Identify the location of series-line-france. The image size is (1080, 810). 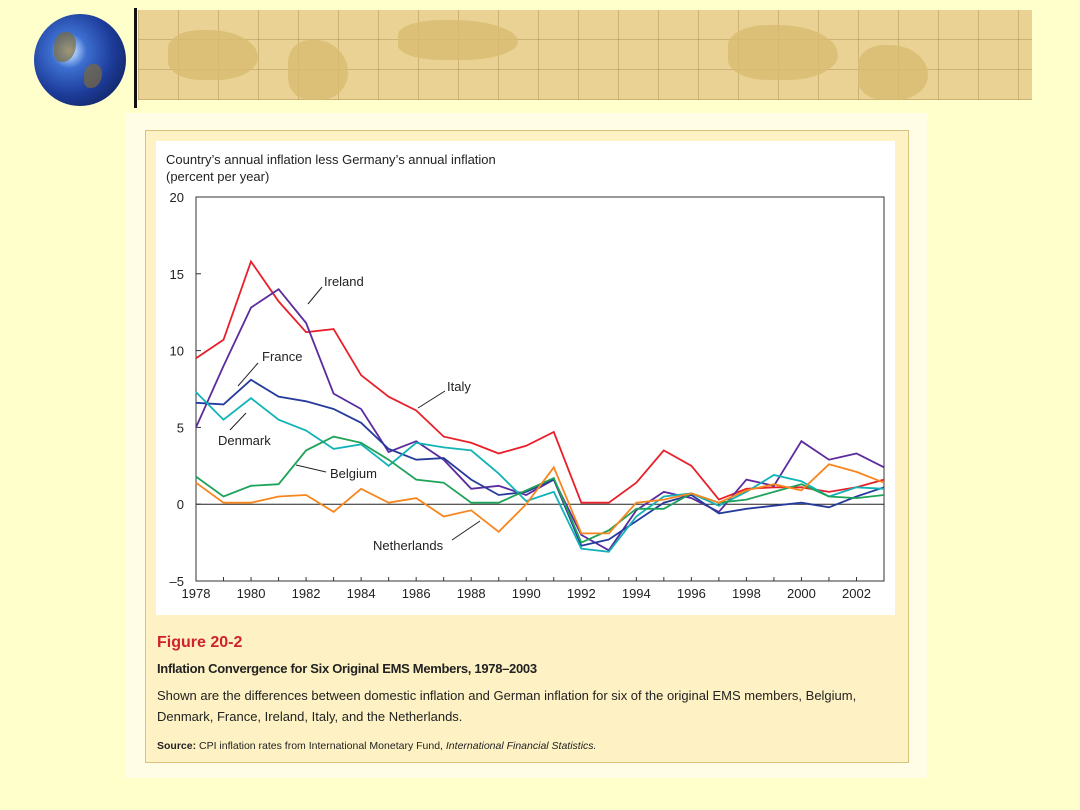
(540, 462).